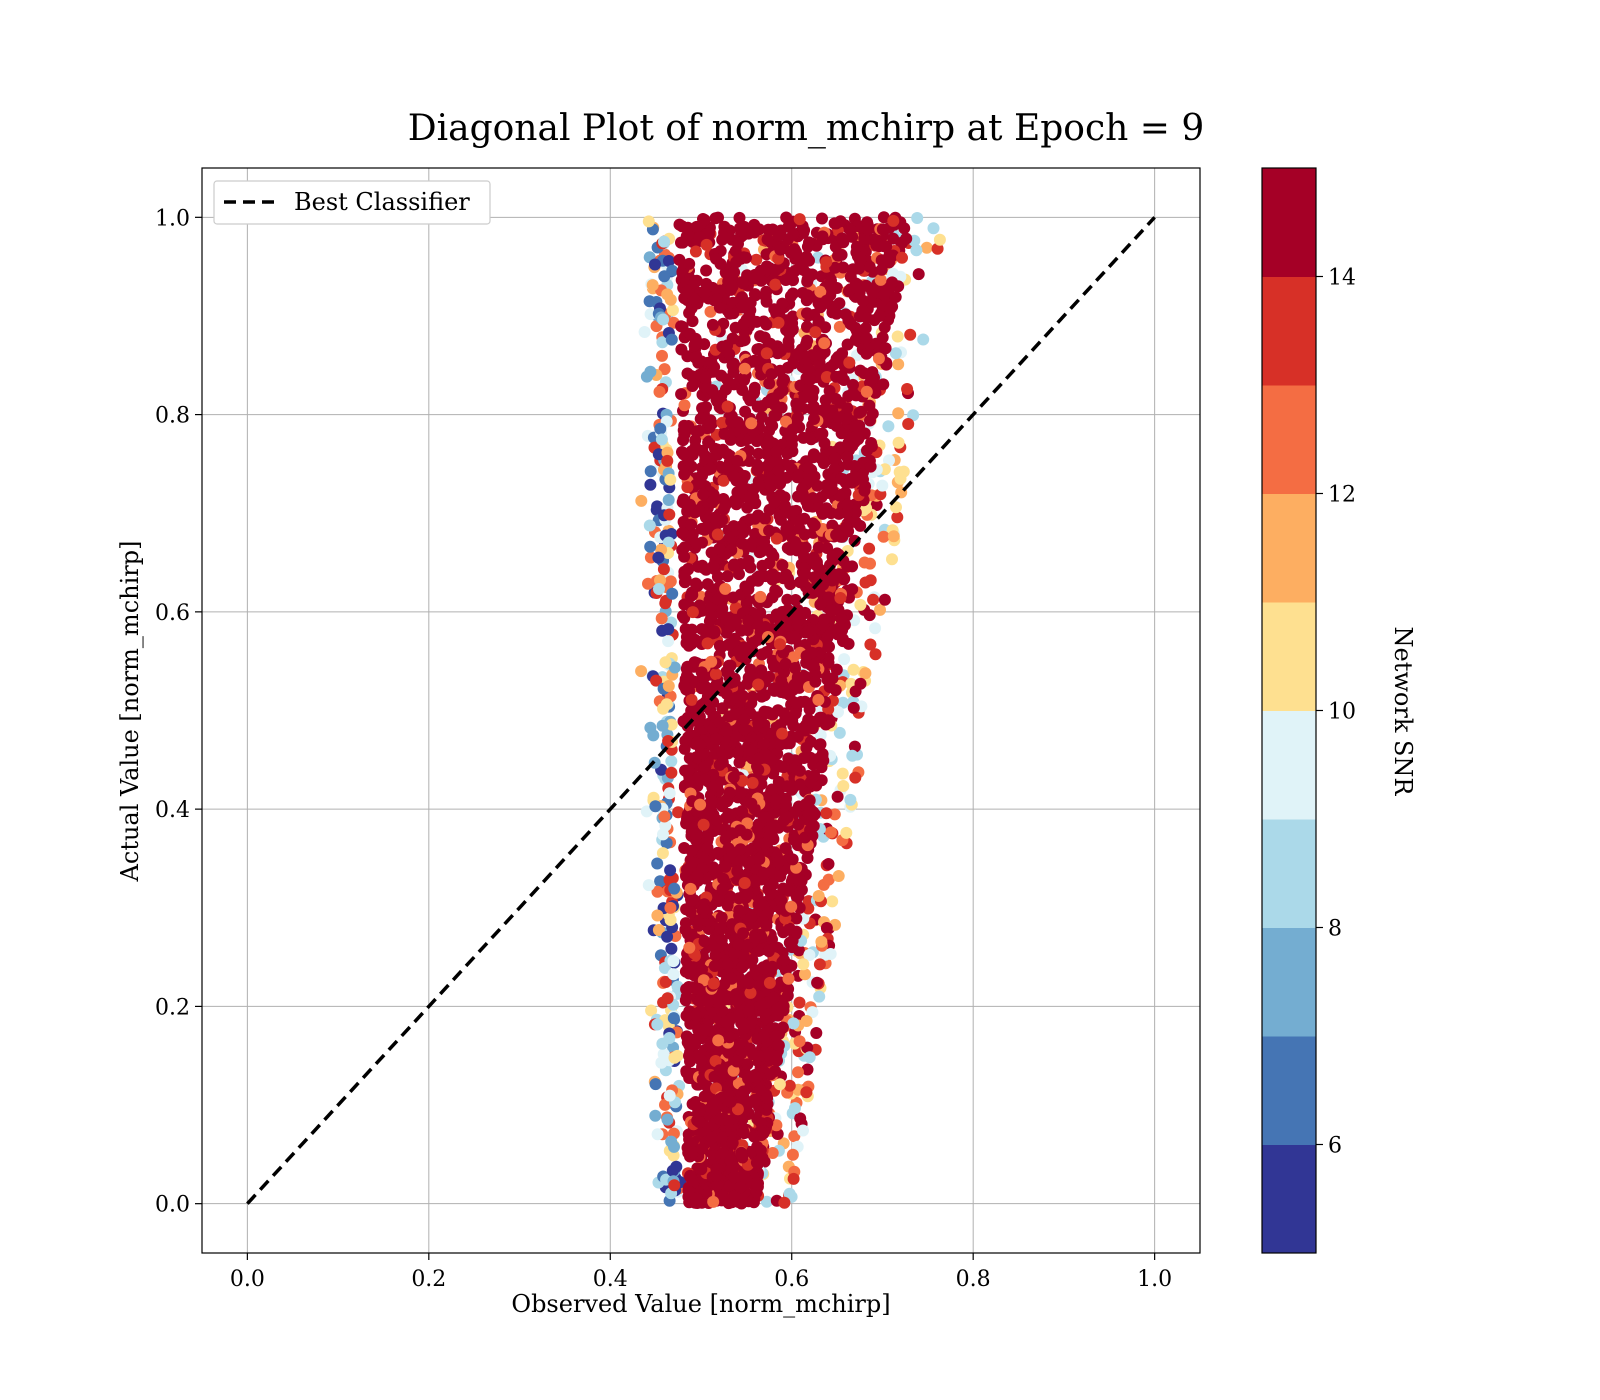 The height and width of the screenshot is (1400, 1600). I want to click on colorbar-tick-label: 12, so click(1342, 495).